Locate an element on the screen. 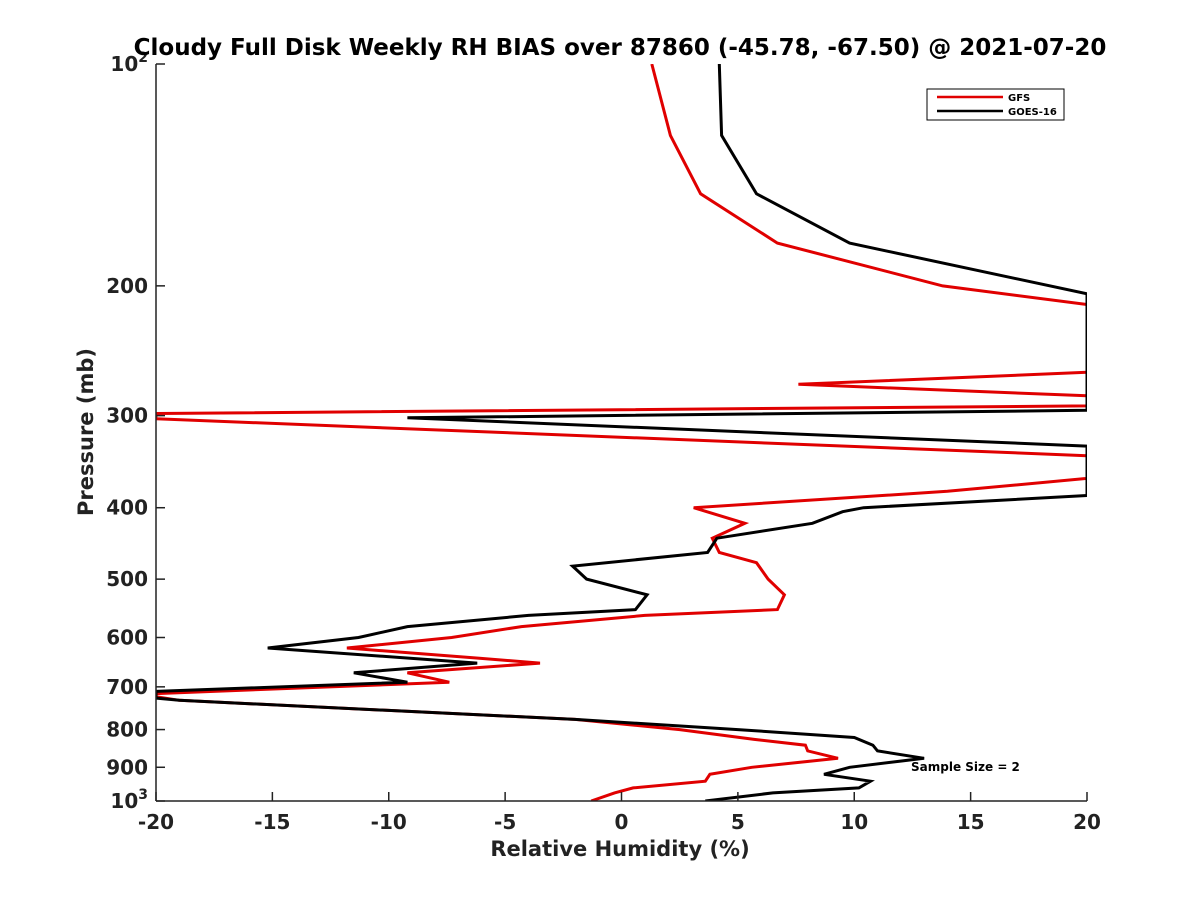 This screenshot has height=900, width=1200. y-tick-label: 300 is located at coordinates (127, 416).